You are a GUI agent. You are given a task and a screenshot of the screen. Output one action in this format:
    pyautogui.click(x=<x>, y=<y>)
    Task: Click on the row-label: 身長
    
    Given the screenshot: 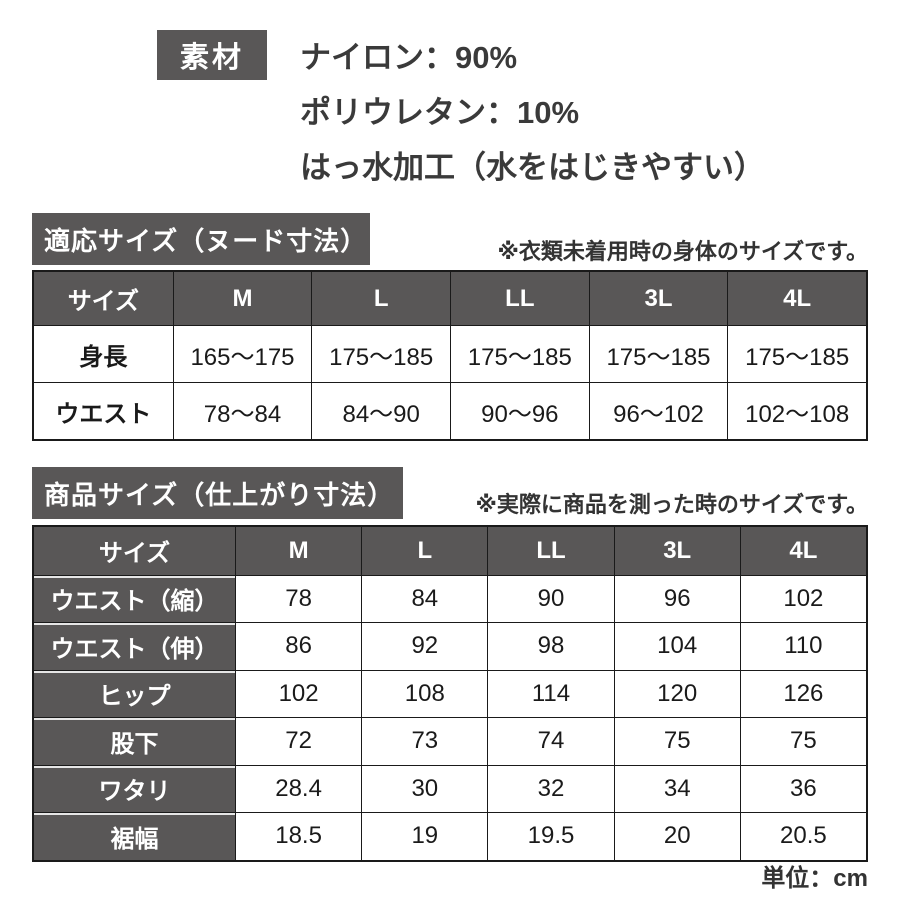 What is the action you would take?
    pyautogui.click(x=103, y=353)
    